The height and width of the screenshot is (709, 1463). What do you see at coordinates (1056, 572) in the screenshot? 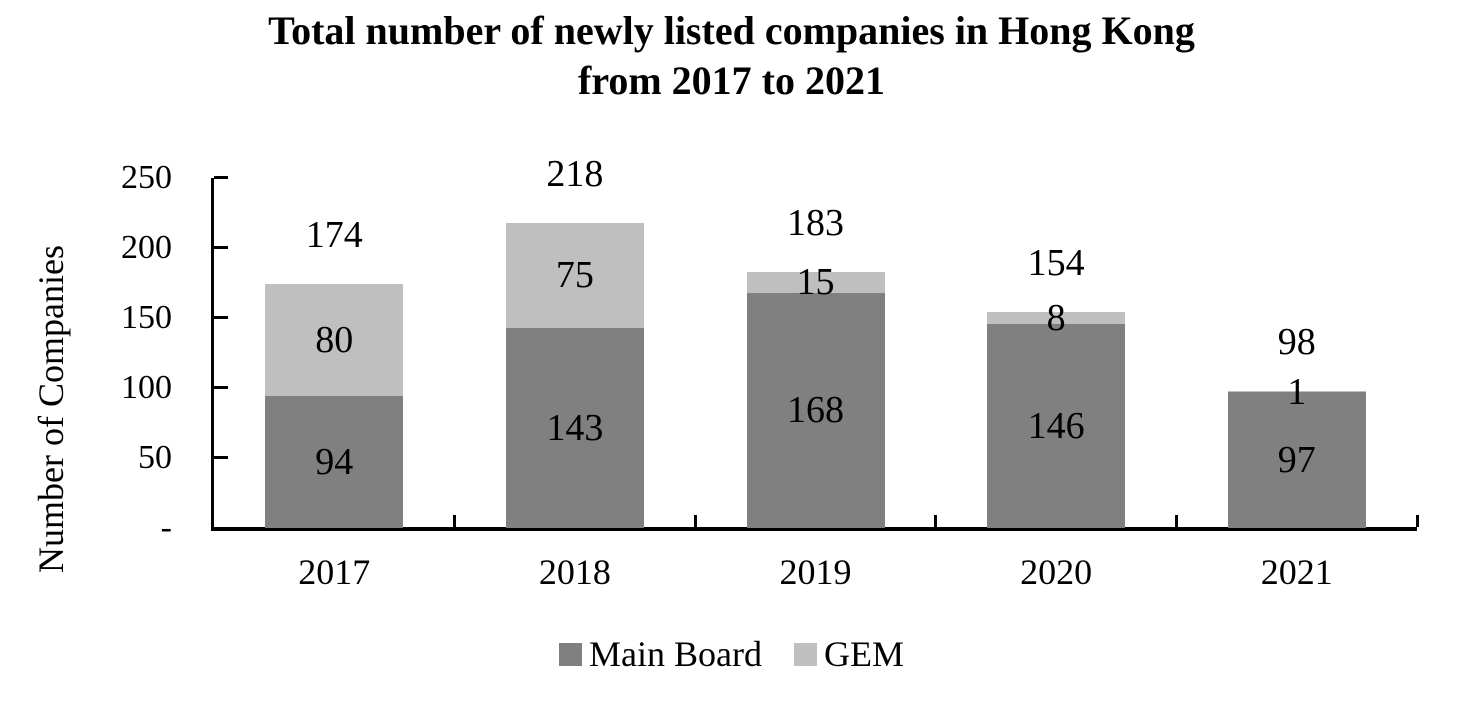
I see `x-tick-label-2020: 2020` at bounding box center [1056, 572].